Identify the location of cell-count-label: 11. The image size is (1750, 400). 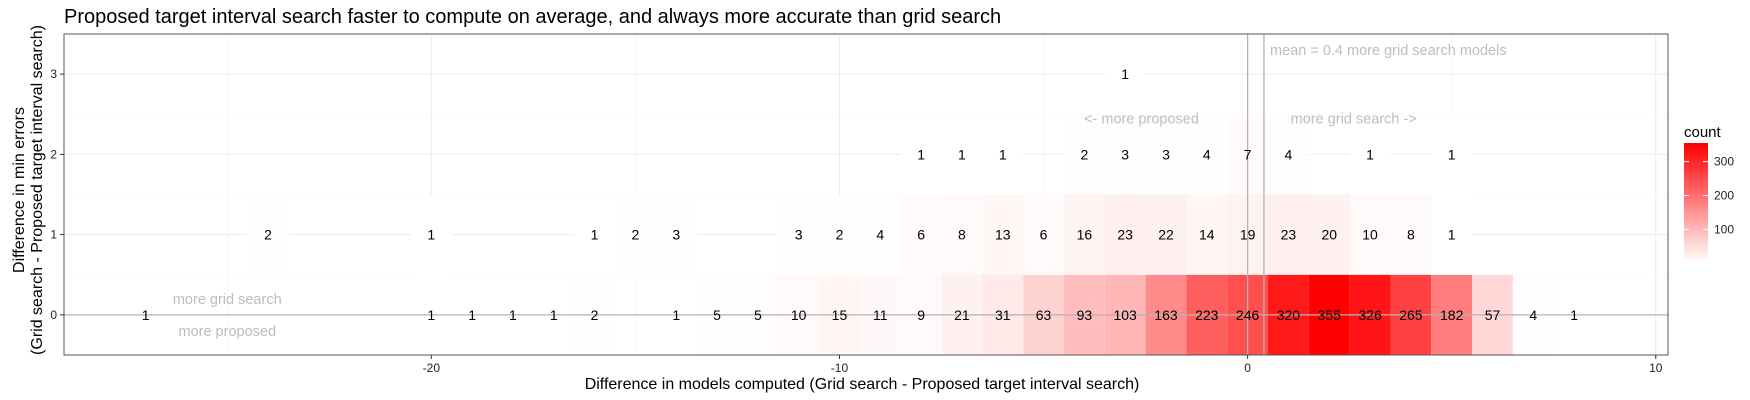
(880, 315).